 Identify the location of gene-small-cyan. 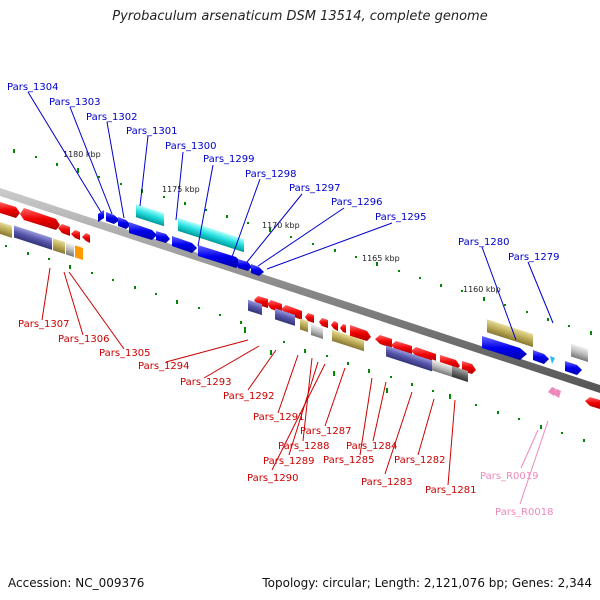
(552, 360).